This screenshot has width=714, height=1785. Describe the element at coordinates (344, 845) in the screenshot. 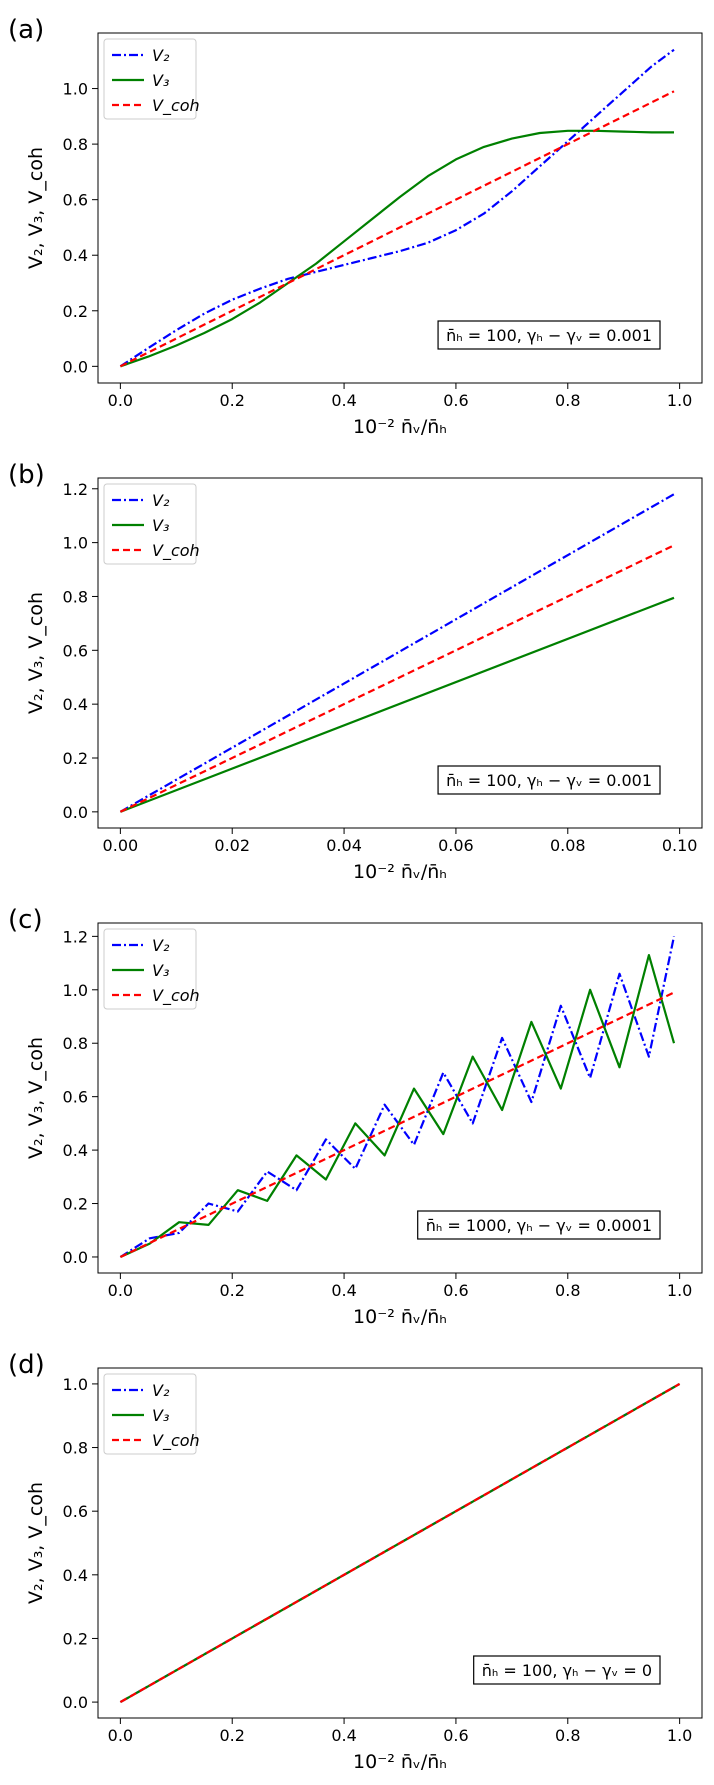

I see `x-tick-label: 0.04` at that location.